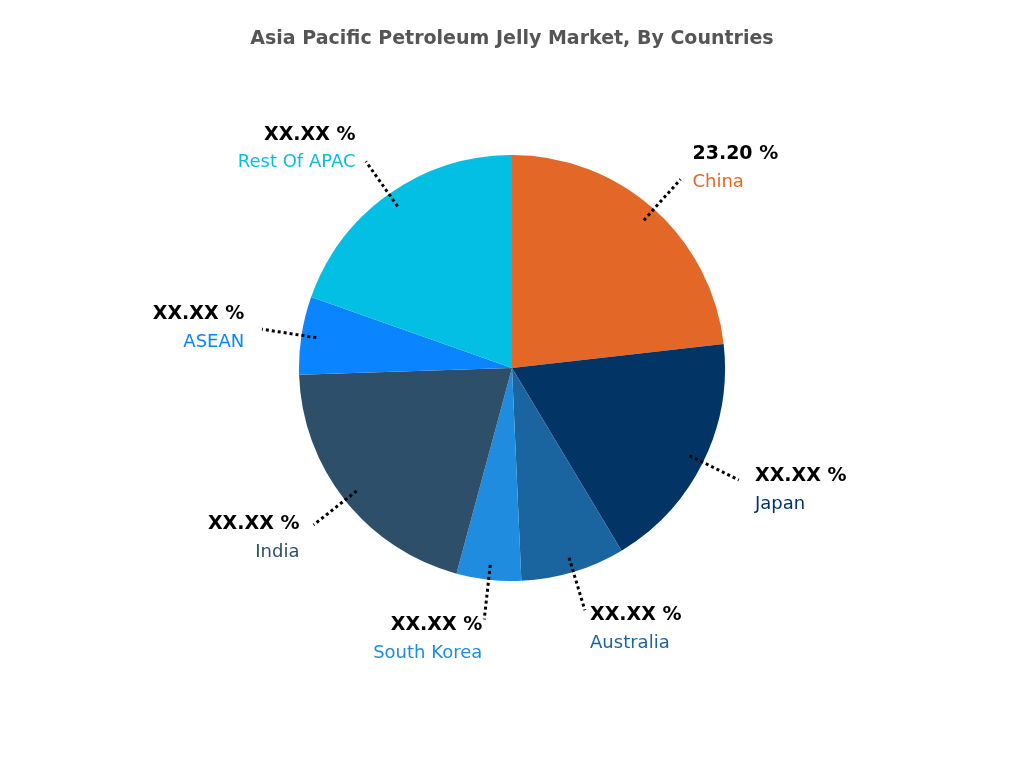 This screenshot has width=1024, height=768. Describe the element at coordinates (630, 642) in the screenshot. I see `slice-label: Australia` at that location.